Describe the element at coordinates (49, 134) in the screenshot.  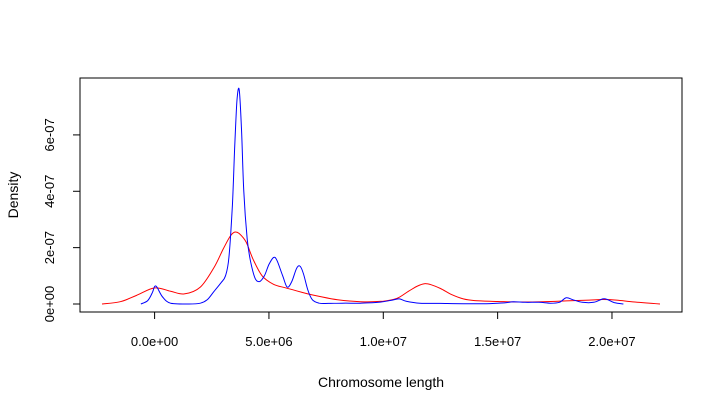
I see `y-tick-label: 6e-07` at that location.